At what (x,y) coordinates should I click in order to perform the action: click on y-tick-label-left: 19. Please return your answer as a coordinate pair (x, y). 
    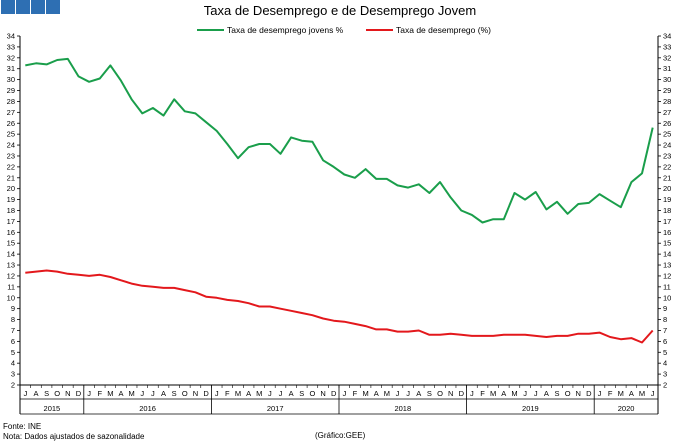
    Looking at the image, I should click on (11, 199).